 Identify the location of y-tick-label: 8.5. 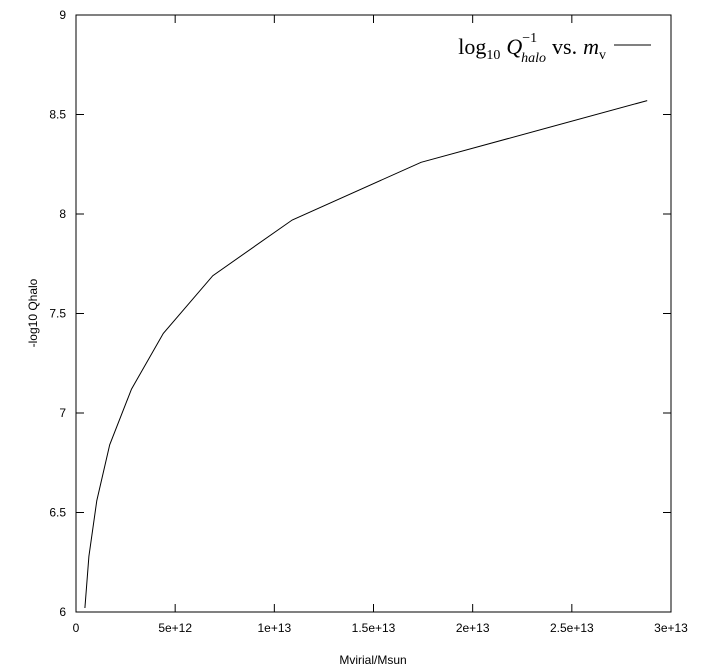
(57, 115).